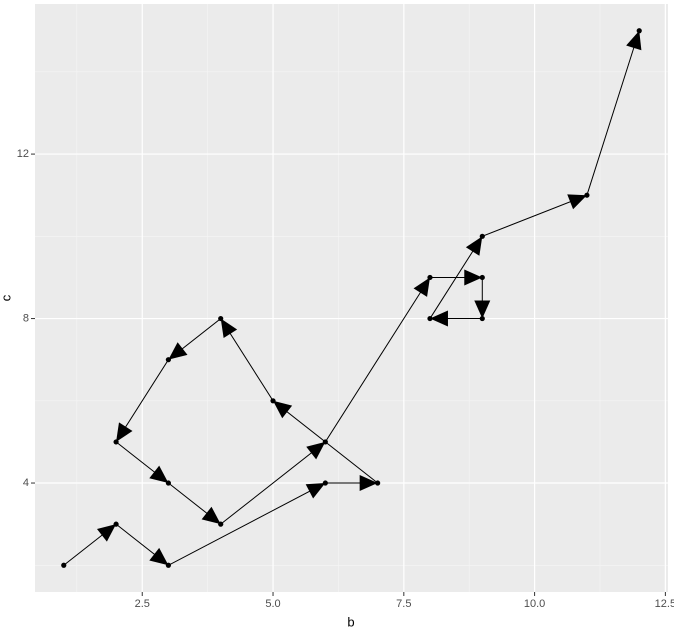  I want to click on x-tick-label: 12.5, so click(664, 604).